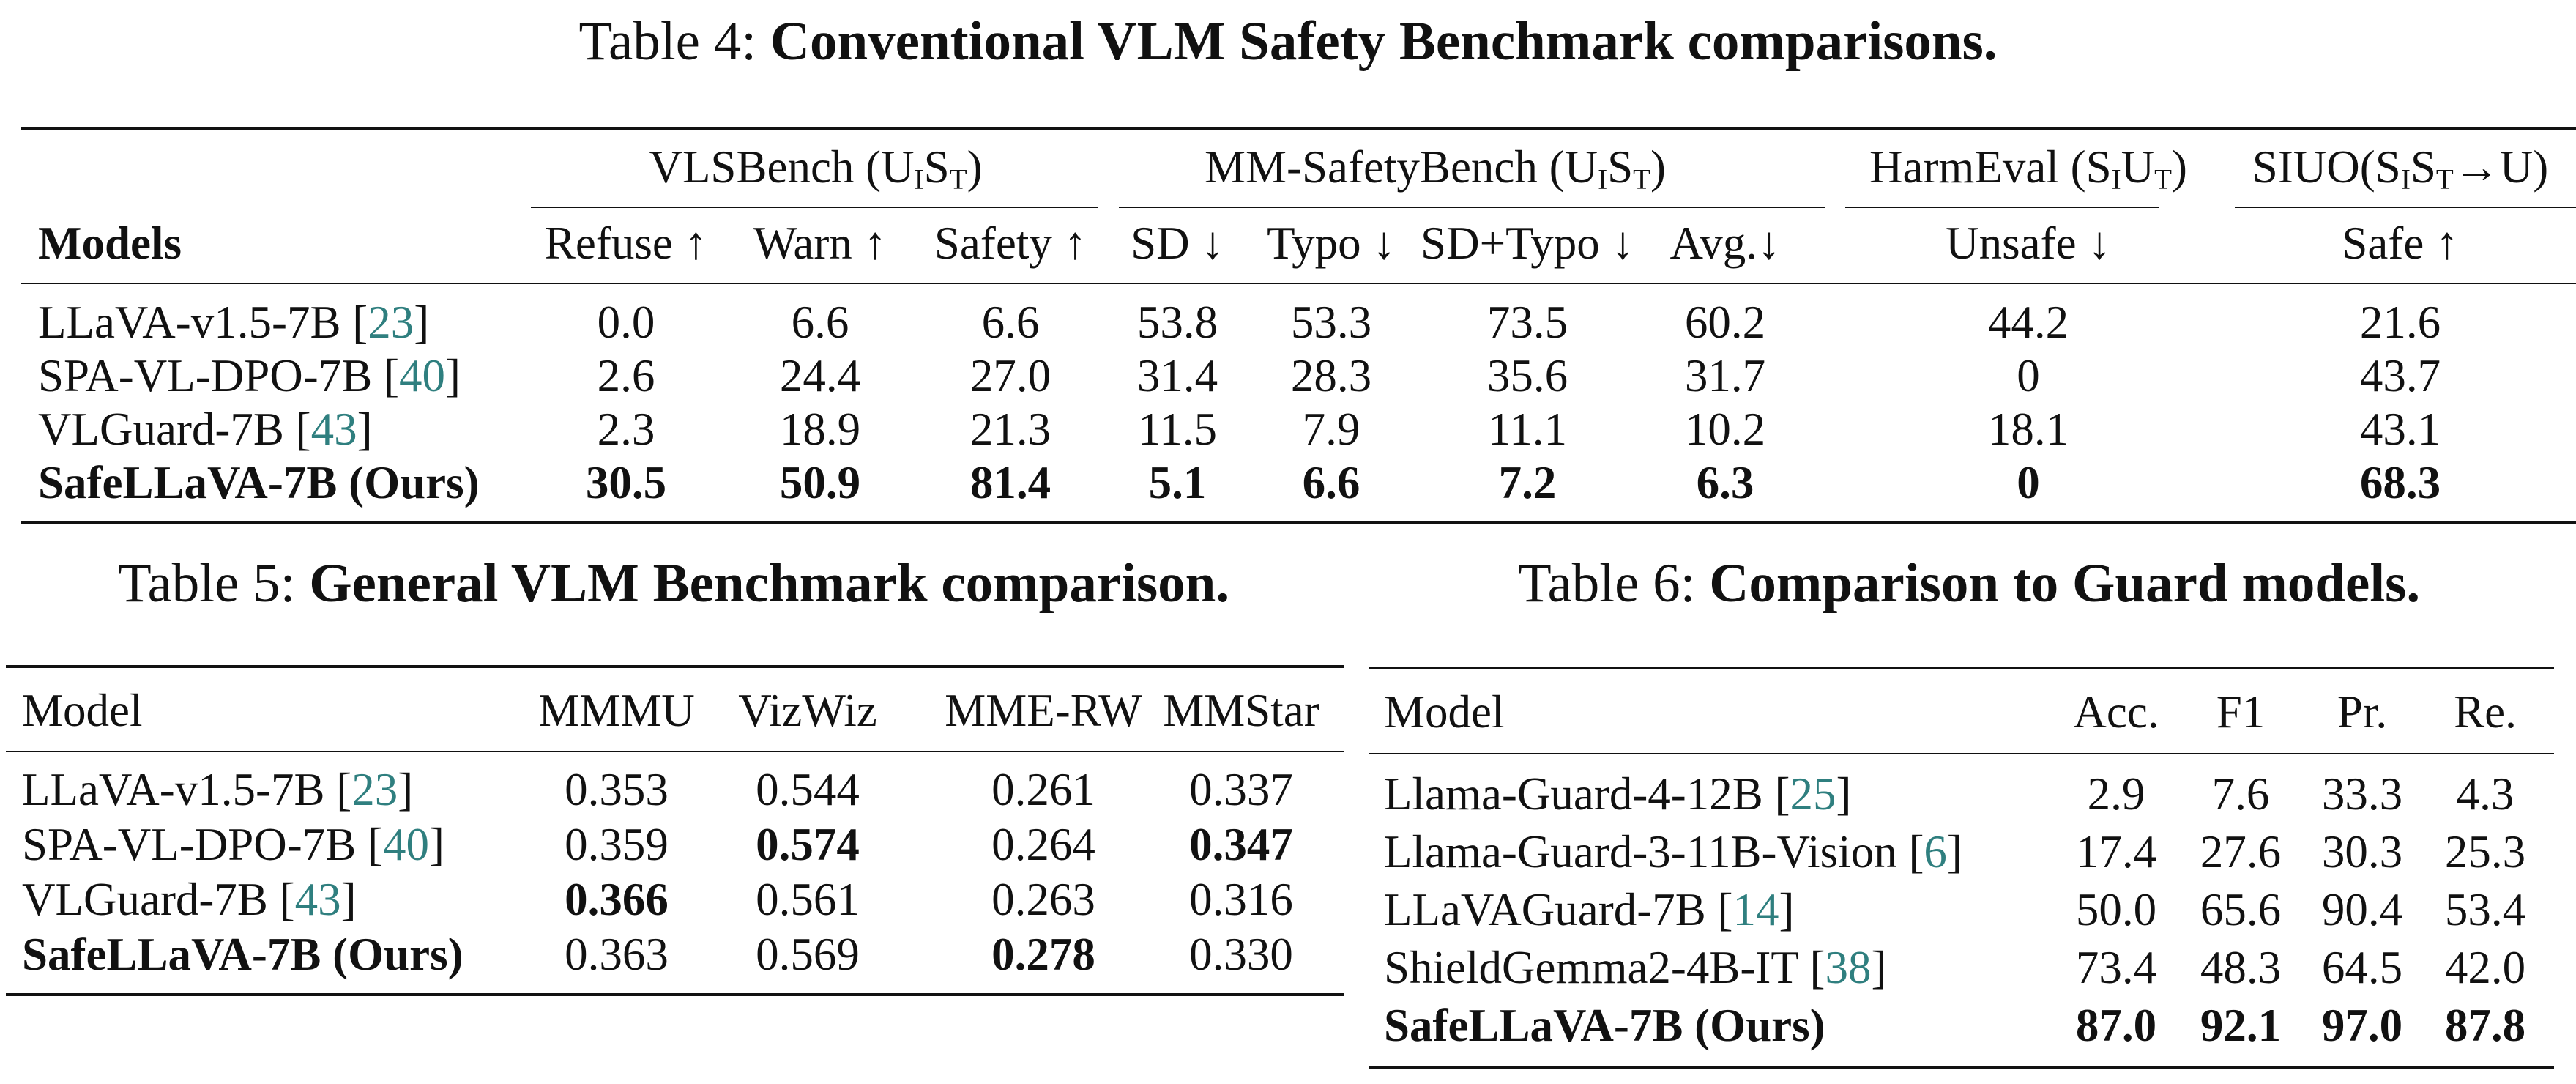 The width and height of the screenshot is (2576, 1084). What do you see at coordinates (1010, 375) in the screenshot?
I see `cell-safety: 27.0` at bounding box center [1010, 375].